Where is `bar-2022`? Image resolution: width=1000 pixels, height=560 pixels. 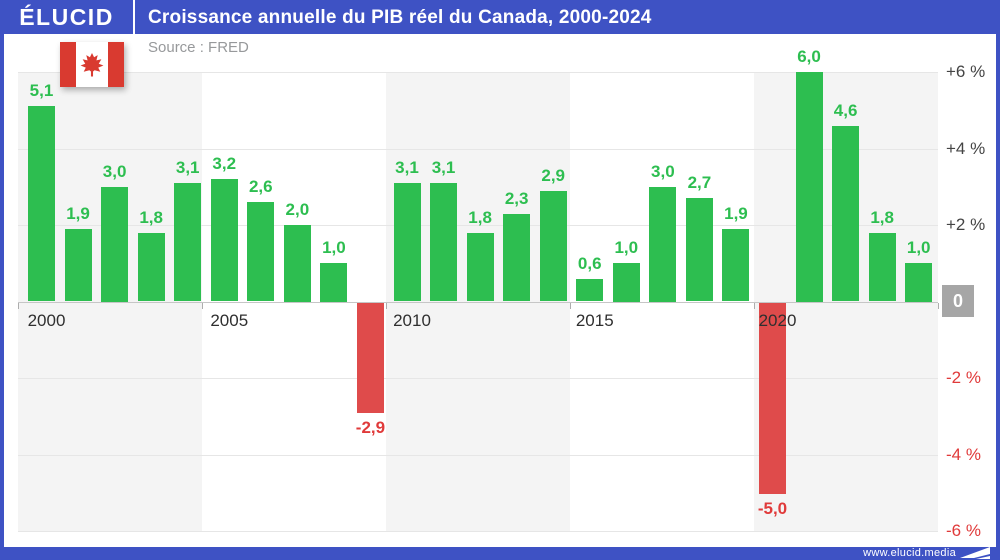
bar-2022 is located at coordinates (846, 213).